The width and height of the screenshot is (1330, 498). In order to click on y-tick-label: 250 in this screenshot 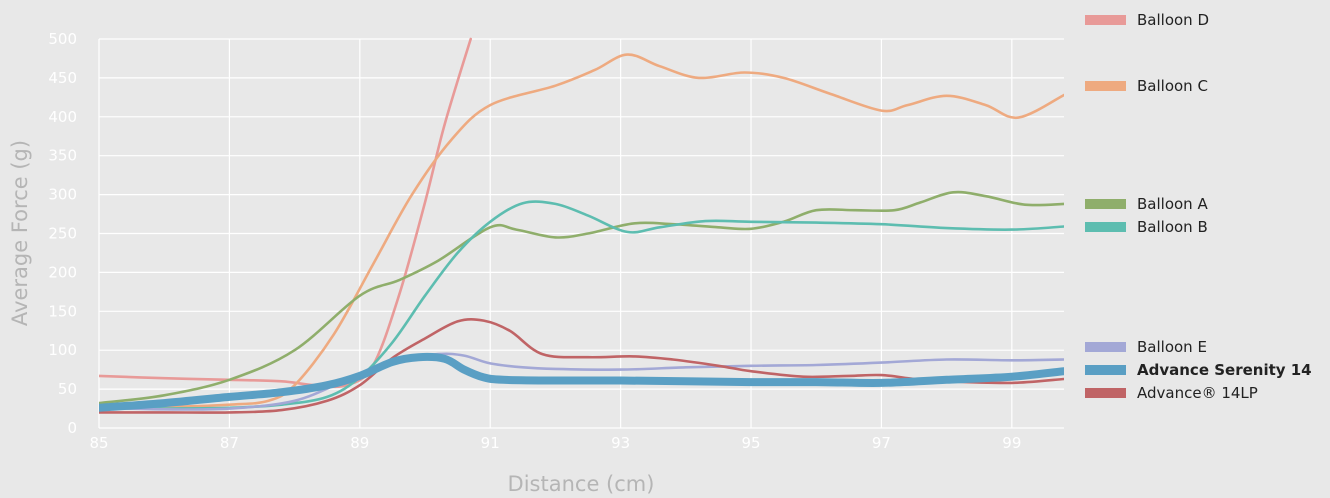, I will do `click(62, 234)`.